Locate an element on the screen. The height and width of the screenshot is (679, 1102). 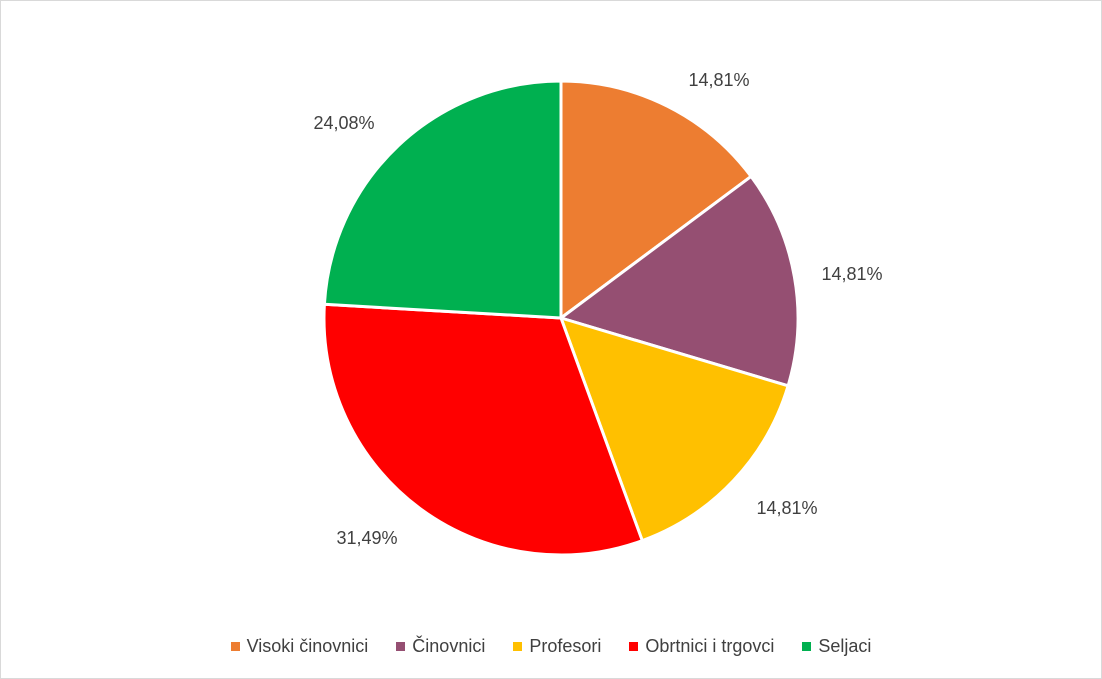
data-label-5: 24,08% is located at coordinates (343, 123).